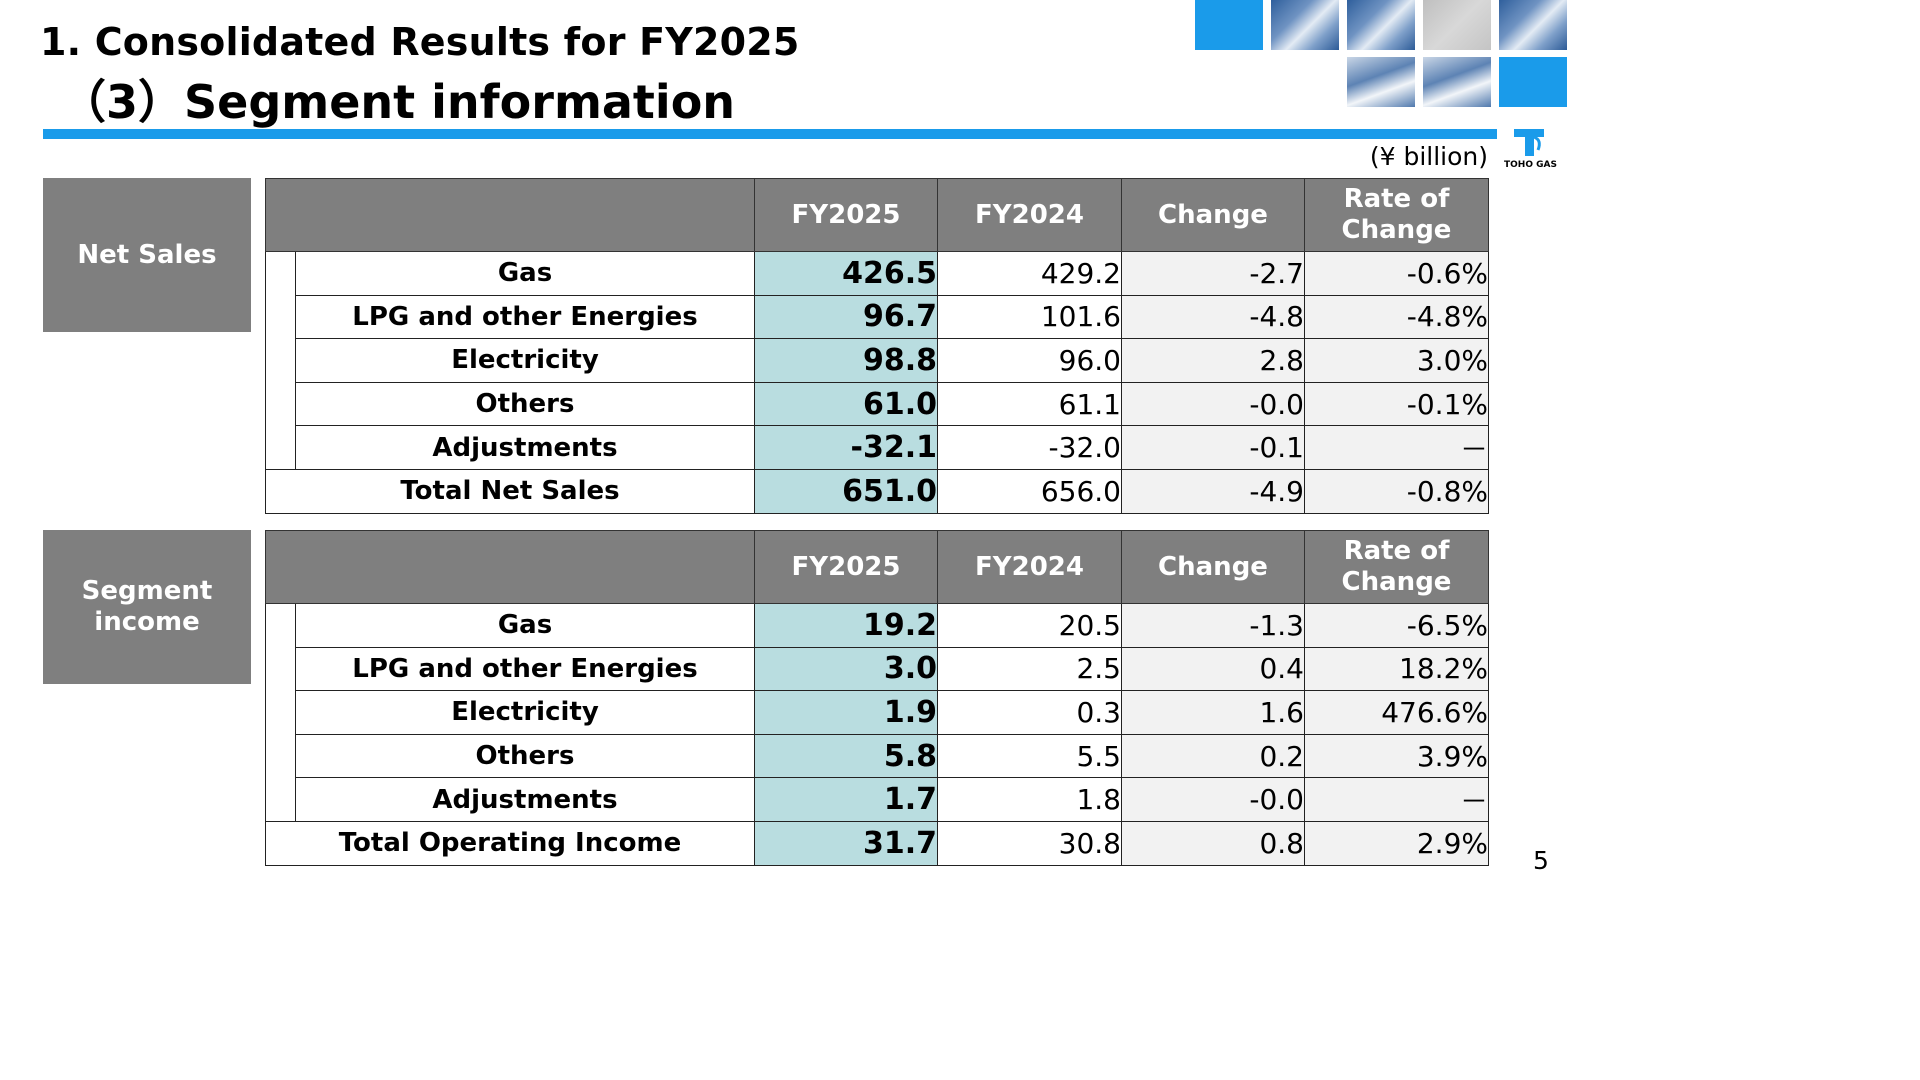 The height and width of the screenshot is (1080, 1920). What do you see at coordinates (1029, 712) in the screenshot?
I see `value-fy2024: 0.3` at bounding box center [1029, 712].